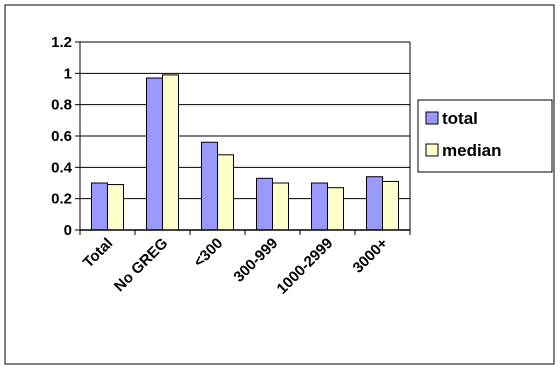 Image resolution: width=560 pixels, height=369 pixels. What do you see at coordinates (68, 73) in the screenshot?
I see `y-tick-label: 1` at bounding box center [68, 73].